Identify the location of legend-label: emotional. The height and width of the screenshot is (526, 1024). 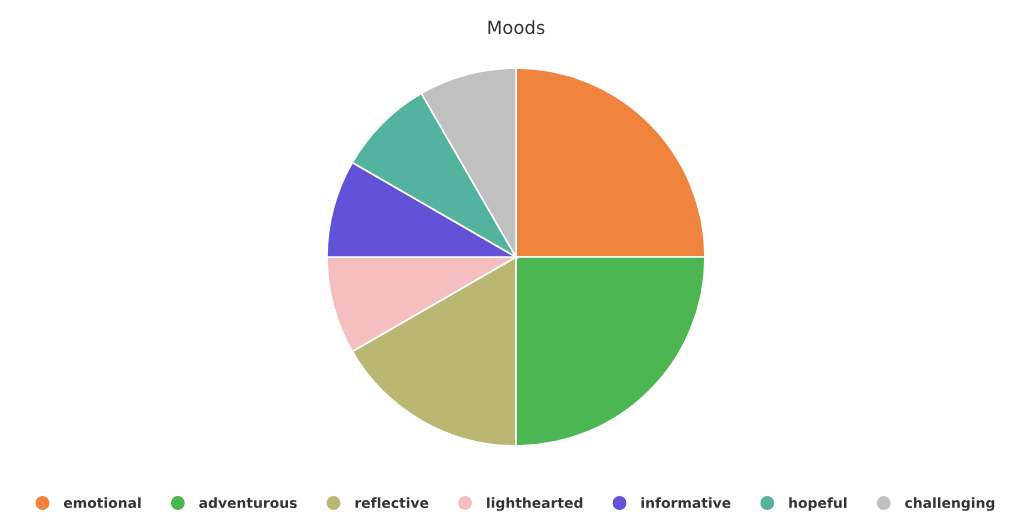
(102, 503).